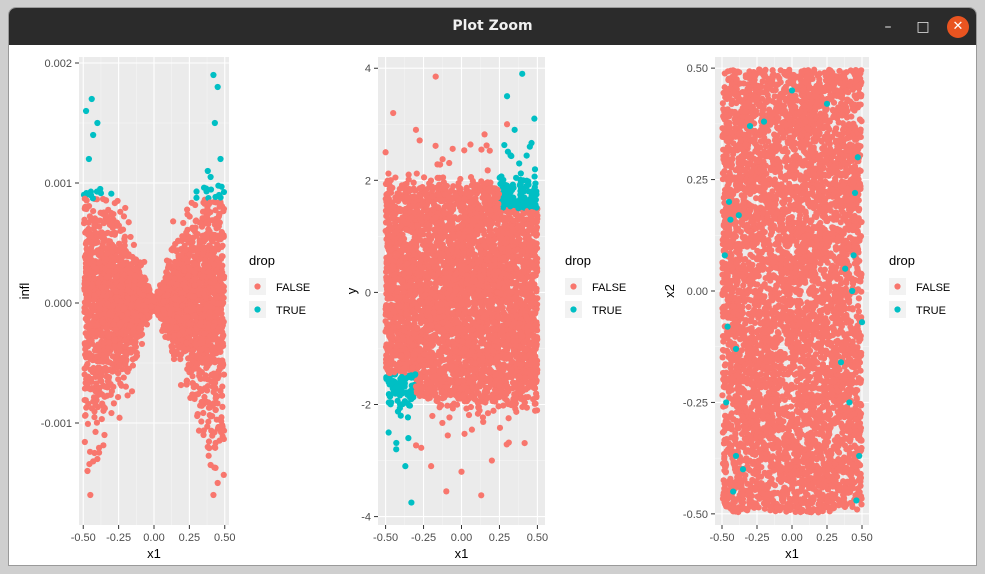 Image resolution: width=985 pixels, height=574 pixels. Describe the element at coordinates (888, 27) in the screenshot. I see `minimize-button: –` at that location.